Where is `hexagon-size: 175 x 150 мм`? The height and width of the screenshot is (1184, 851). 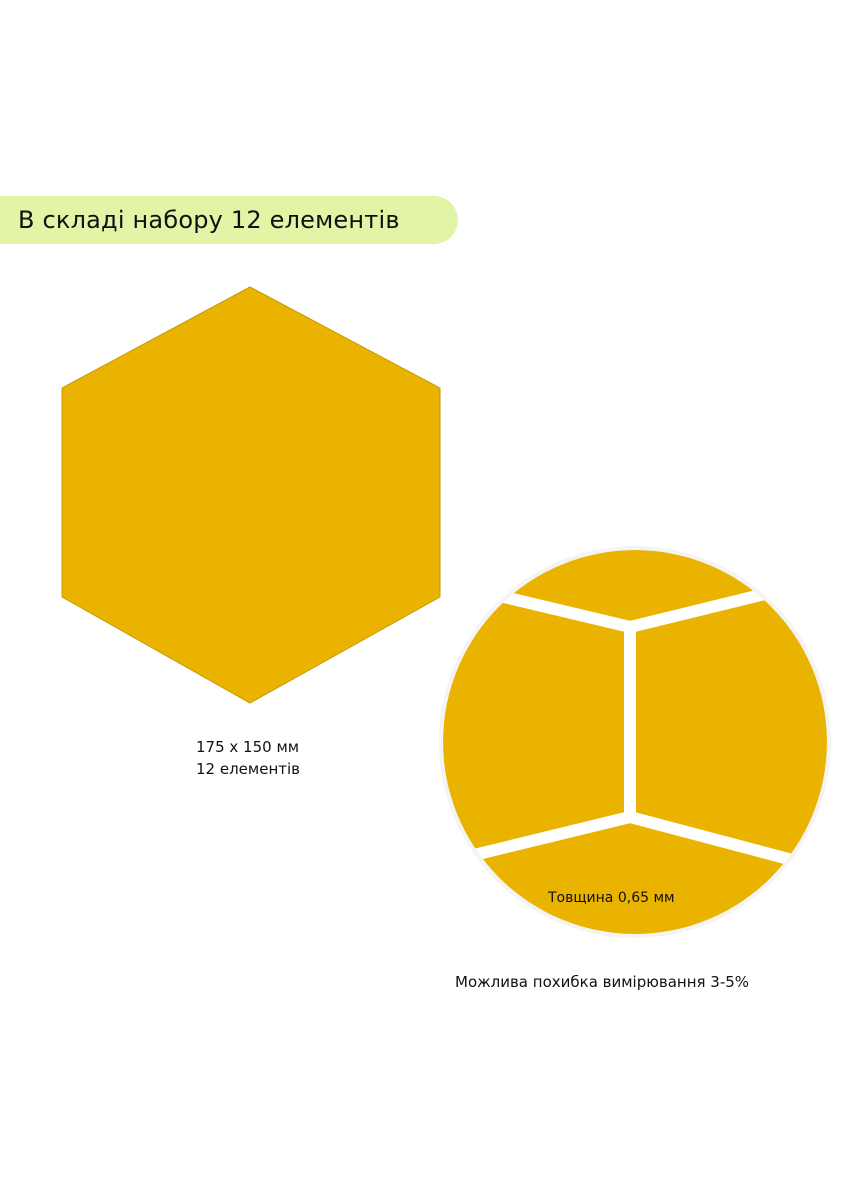 hexagon-size: 175 x 150 мм is located at coordinates (248, 747).